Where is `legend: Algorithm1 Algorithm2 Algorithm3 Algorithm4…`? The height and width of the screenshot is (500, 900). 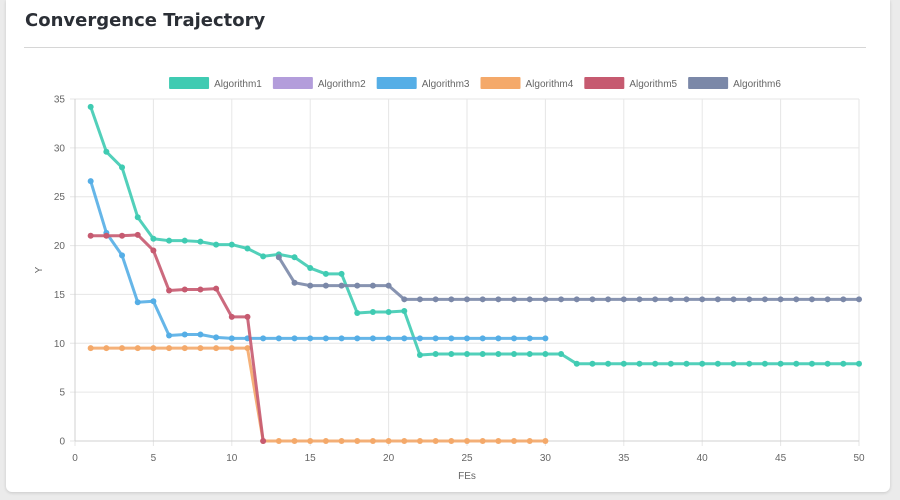 legend: Algorithm1 Algorithm2 Algorithm3 Algorithm4… is located at coordinates (475, 83).